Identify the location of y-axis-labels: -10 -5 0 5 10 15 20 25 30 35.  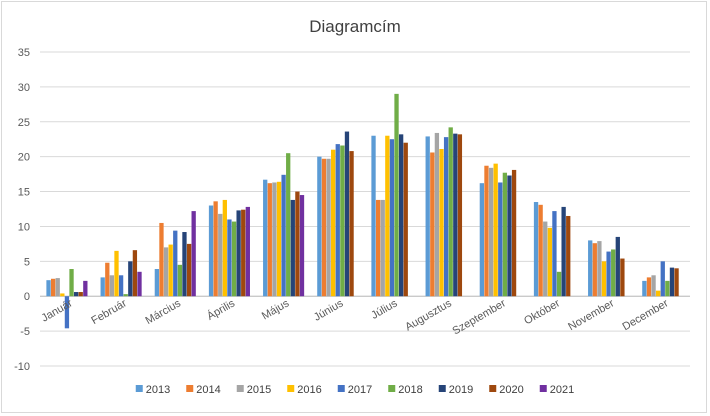
(22, 210).